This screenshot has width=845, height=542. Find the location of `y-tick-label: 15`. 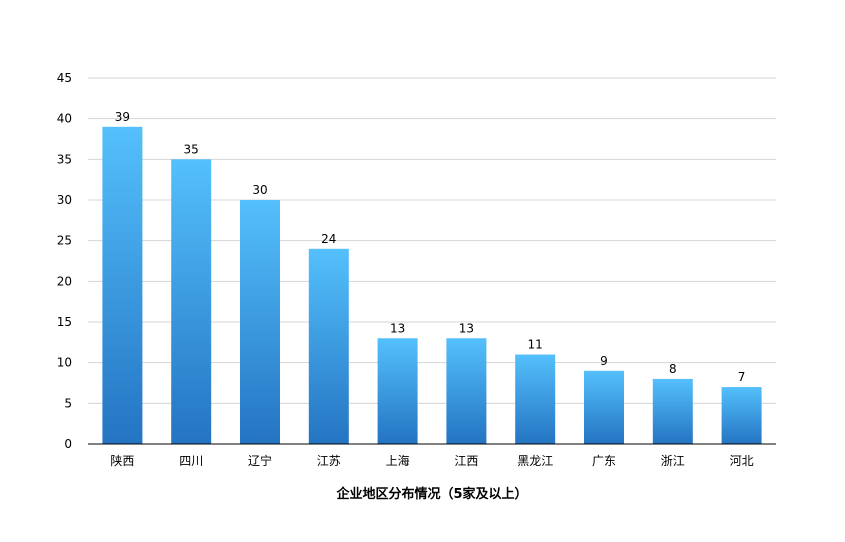

y-tick-label: 15 is located at coordinates (64, 322).